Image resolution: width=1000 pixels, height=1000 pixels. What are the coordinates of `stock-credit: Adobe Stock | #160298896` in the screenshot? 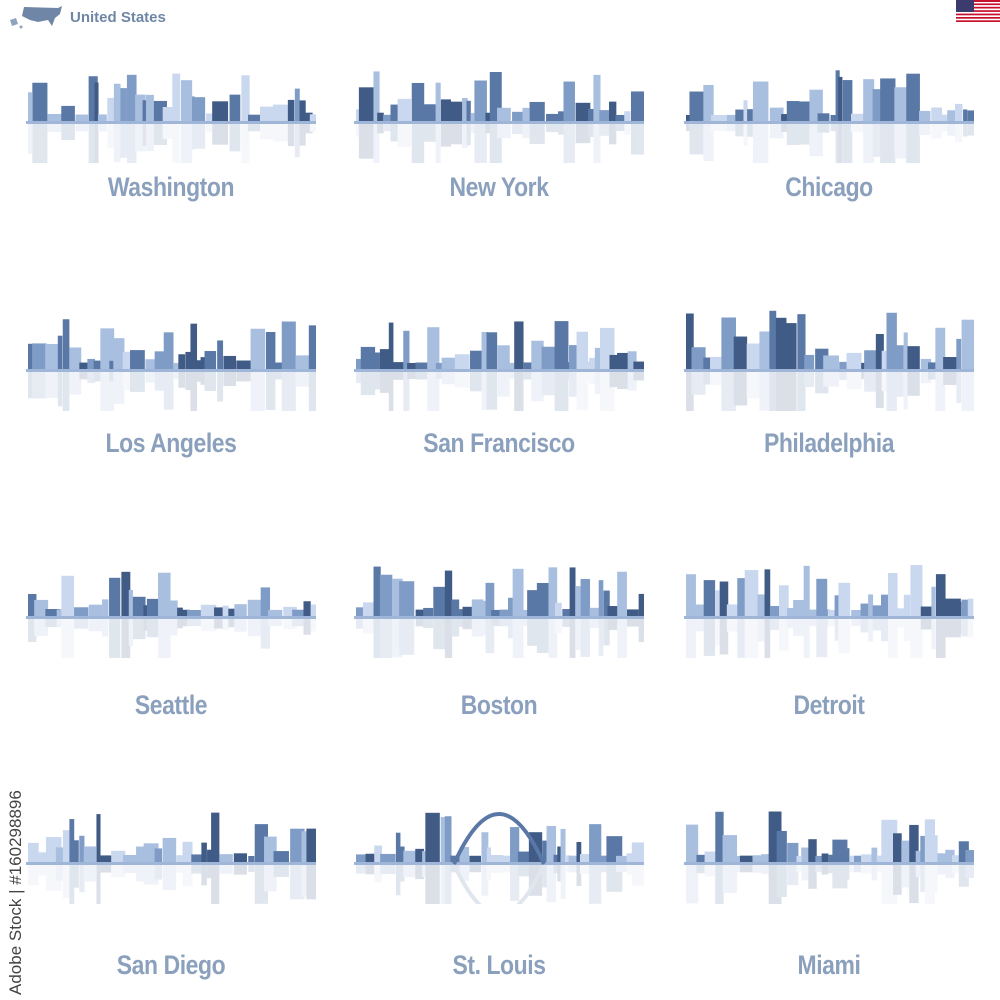 It's located at (15, 892).